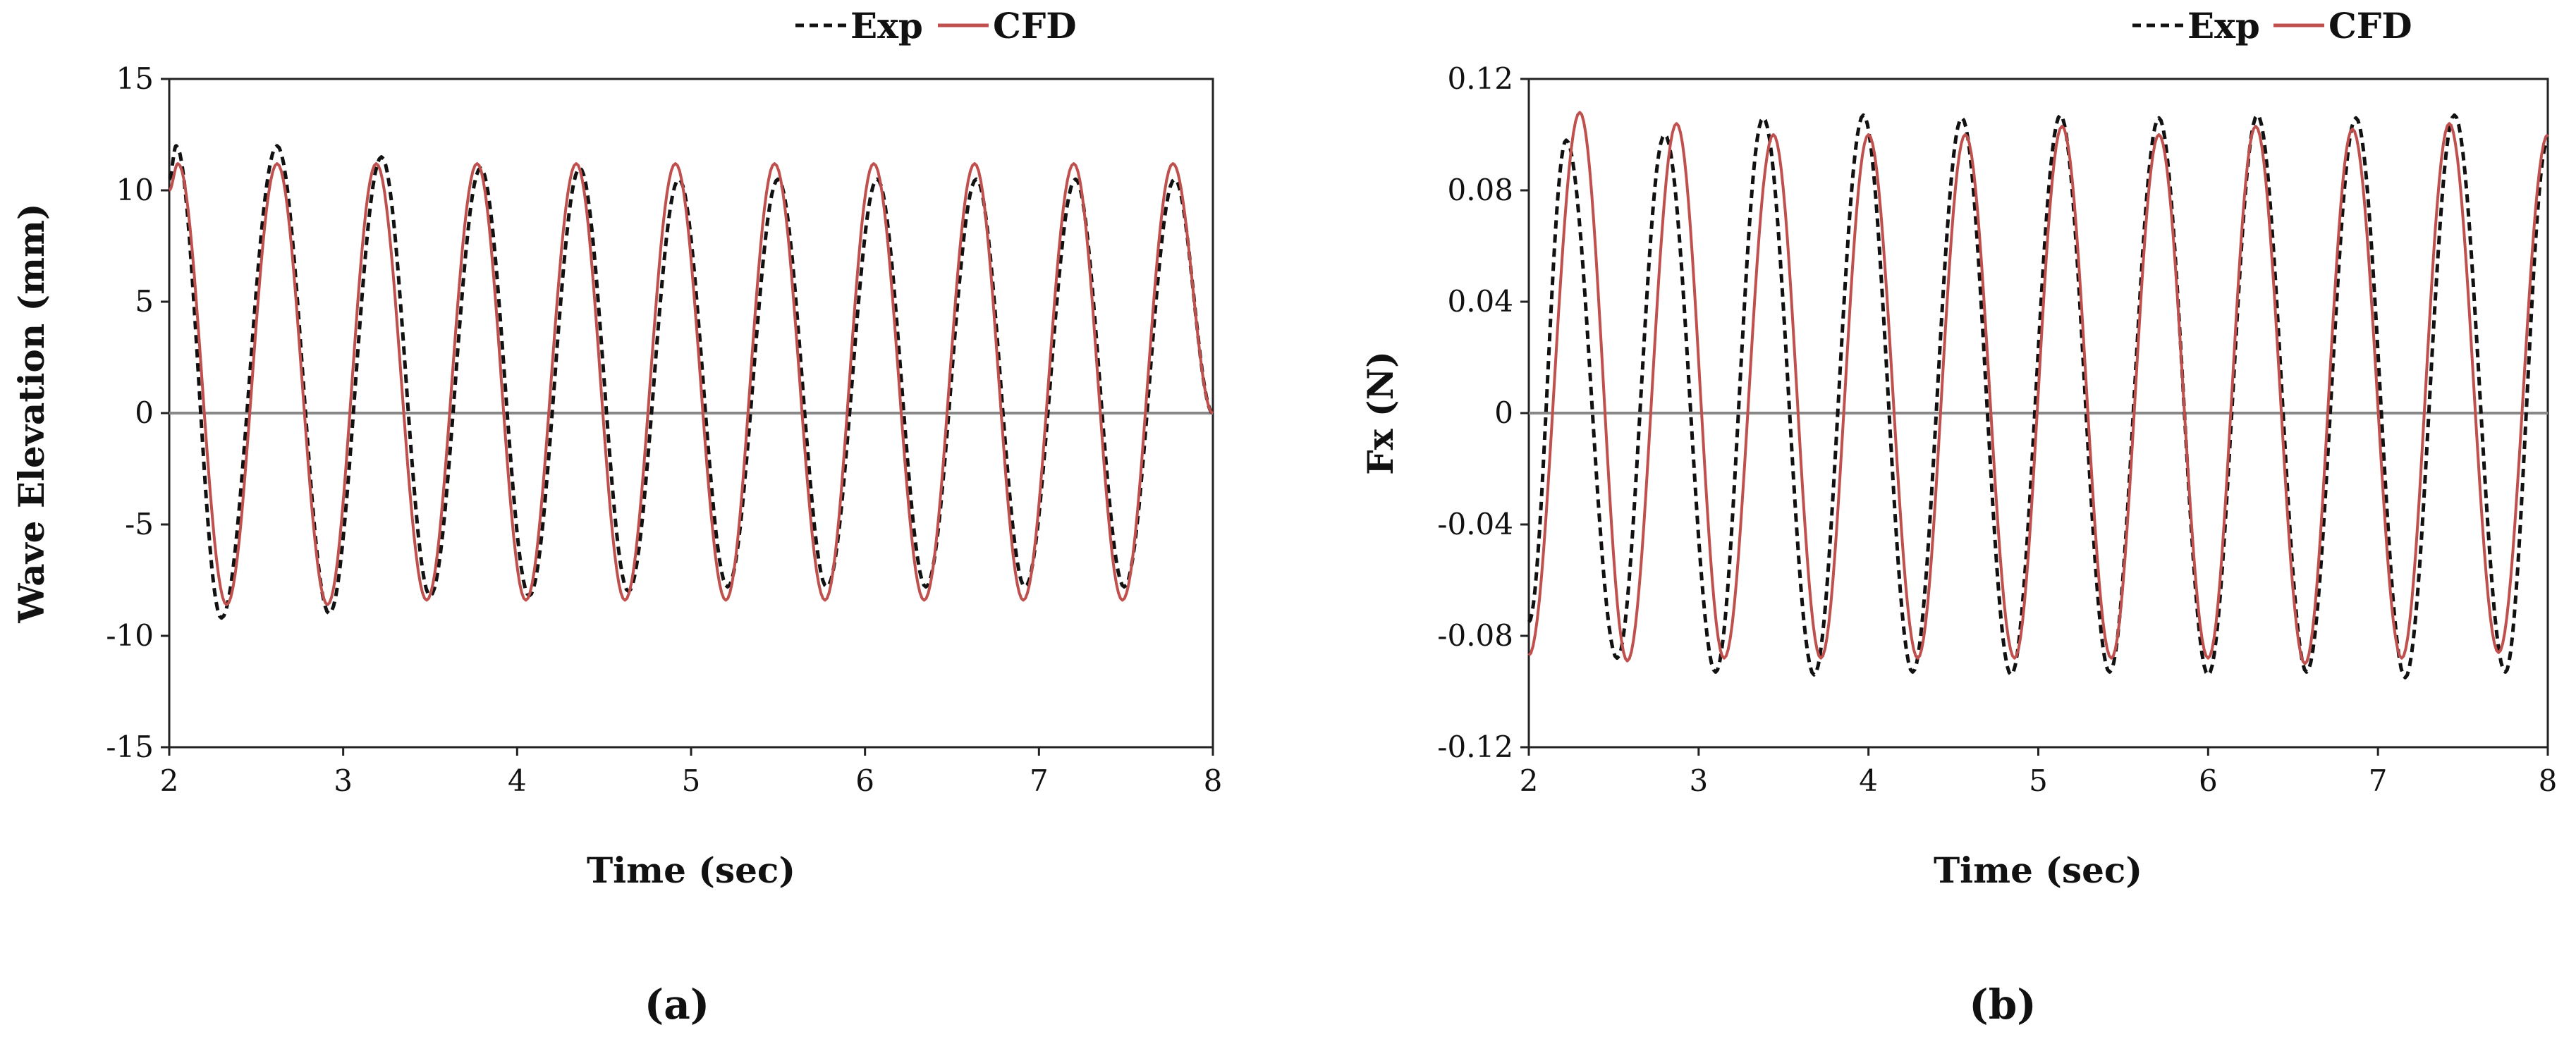 The height and width of the screenshot is (1044, 2576). Describe the element at coordinates (2272, 26) in the screenshot. I see `legend-b: Exp CFD` at that location.